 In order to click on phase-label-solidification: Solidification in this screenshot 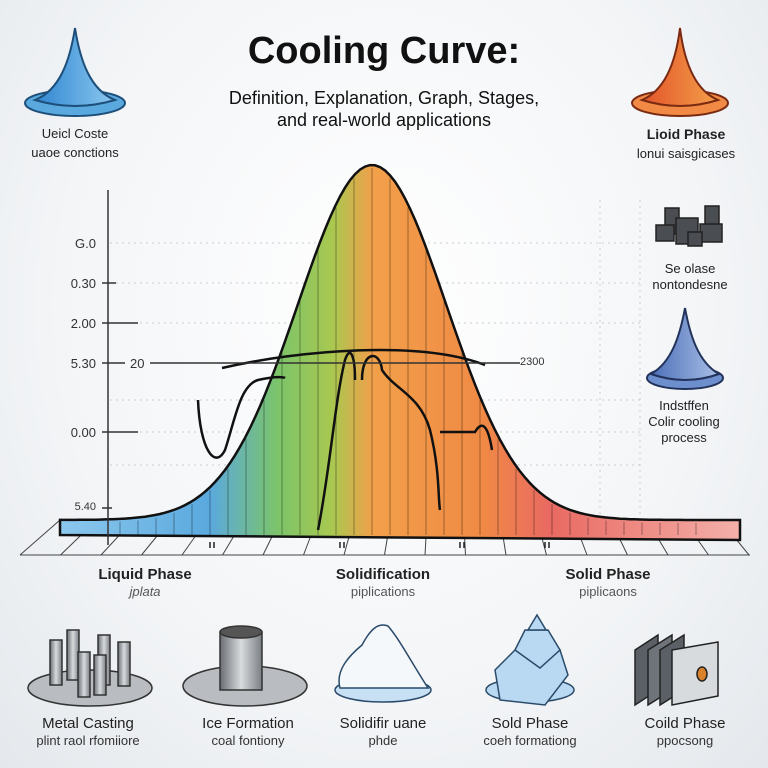, I will do `click(383, 574)`.